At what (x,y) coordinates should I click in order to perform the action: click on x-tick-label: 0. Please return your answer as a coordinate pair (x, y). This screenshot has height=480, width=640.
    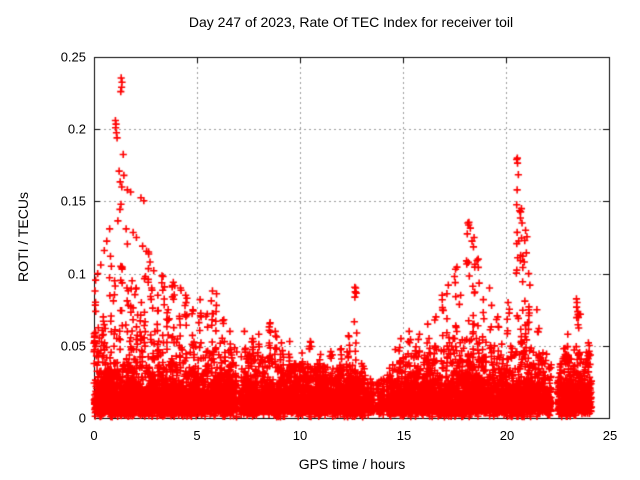
    Looking at the image, I should click on (94, 435).